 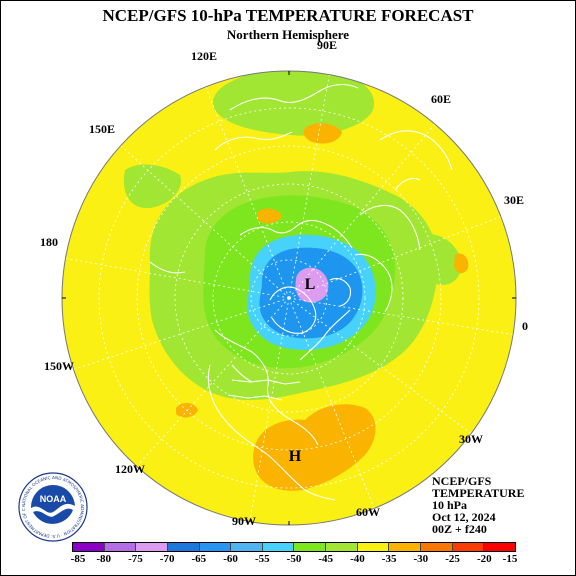 What do you see at coordinates (167, 559) in the screenshot?
I see `legend-label: -70` at bounding box center [167, 559].